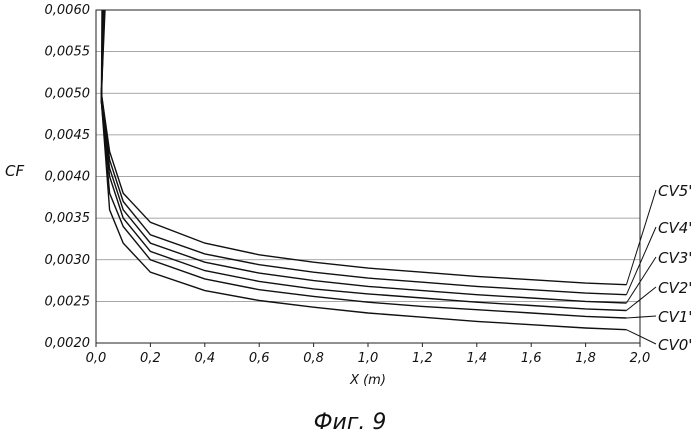 This screenshot has width=699, height=440. Describe the element at coordinates (476, 358) in the screenshot. I see `x-tick-label: 1,4` at that location.